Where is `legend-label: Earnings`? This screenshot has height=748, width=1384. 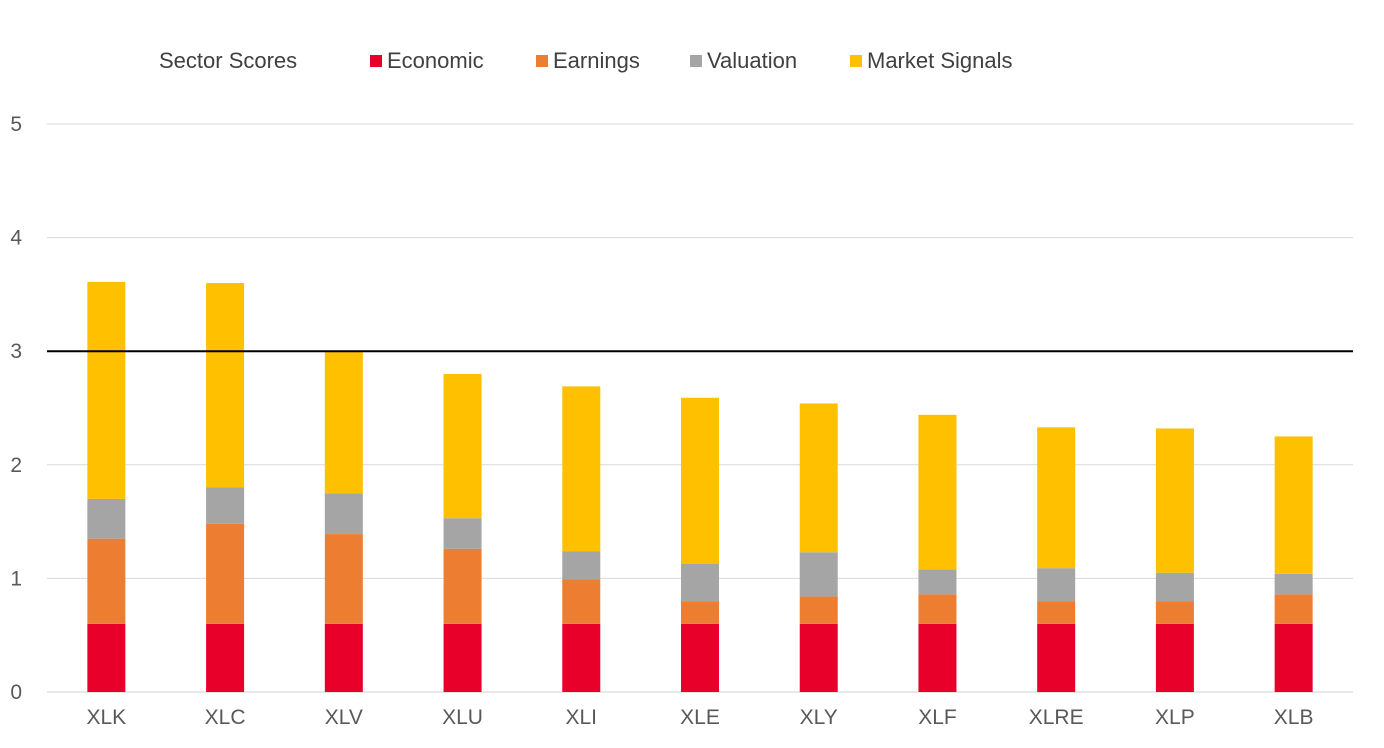 legend-label: Earnings is located at coordinates (596, 60).